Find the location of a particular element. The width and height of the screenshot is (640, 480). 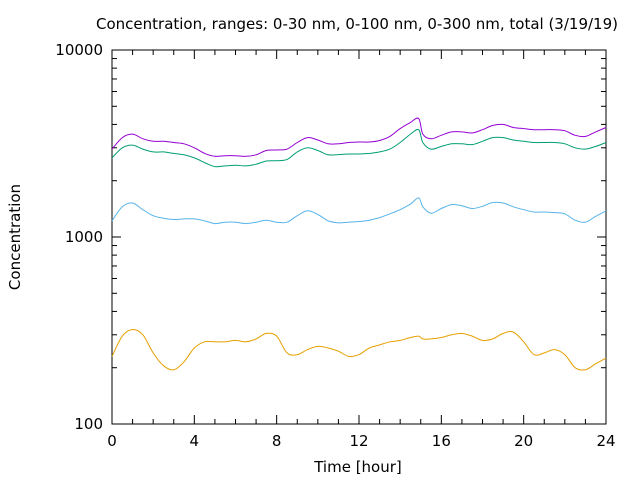

x-tick-label: 24 is located at coordinates (605, 441).